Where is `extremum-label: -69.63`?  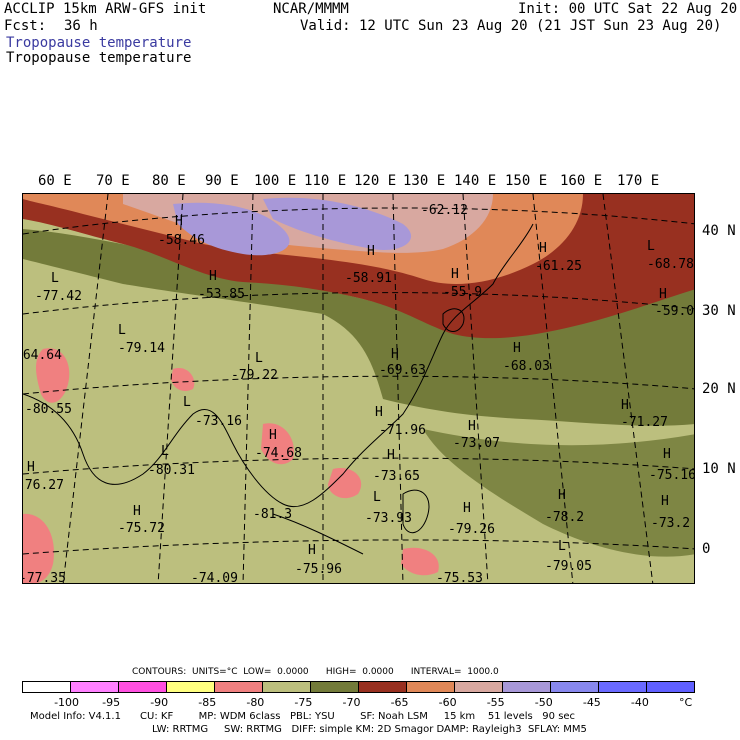
extremum-label: -69.63 is located at coordinates (402, 370).